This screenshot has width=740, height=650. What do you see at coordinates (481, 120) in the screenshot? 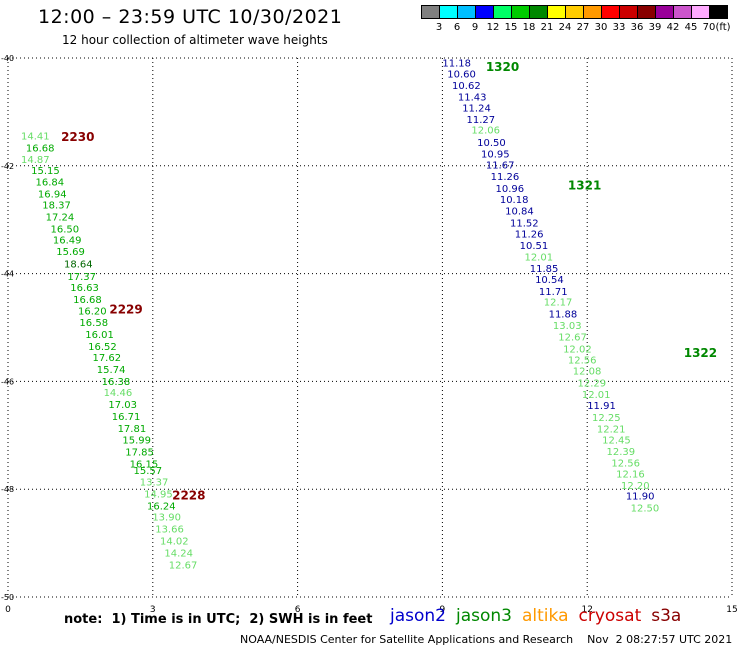
I see `wave-height-point: 11.27` at bounding box center [481, 120].